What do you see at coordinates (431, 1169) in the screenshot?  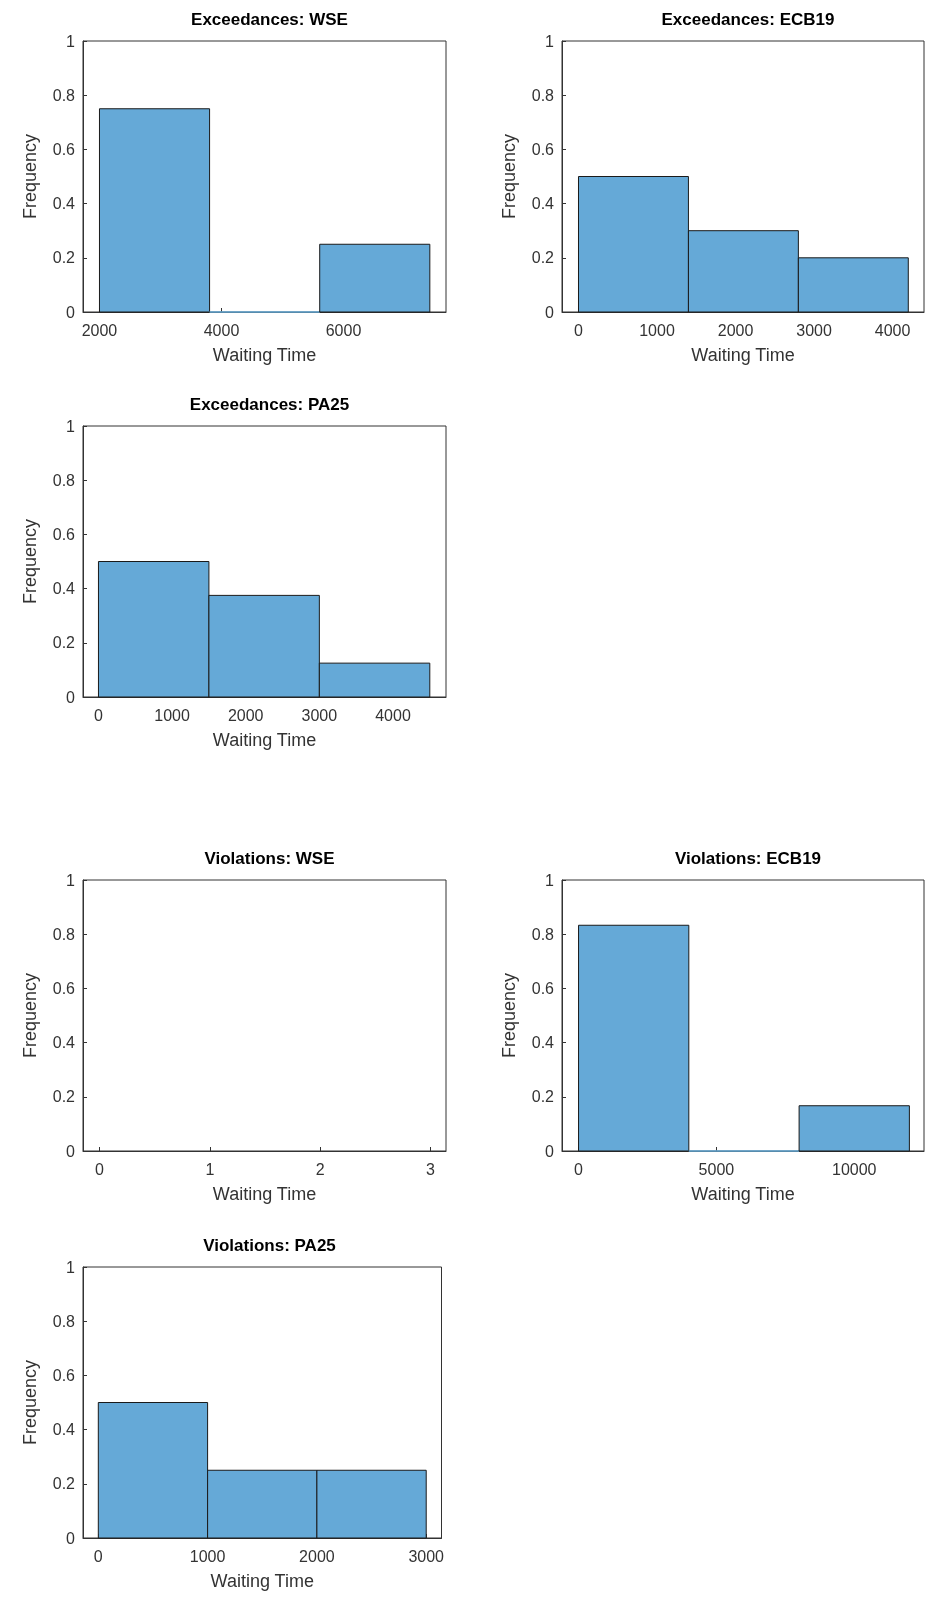 I see `x-tick-label: 3` at bounding box center [431, 1169].